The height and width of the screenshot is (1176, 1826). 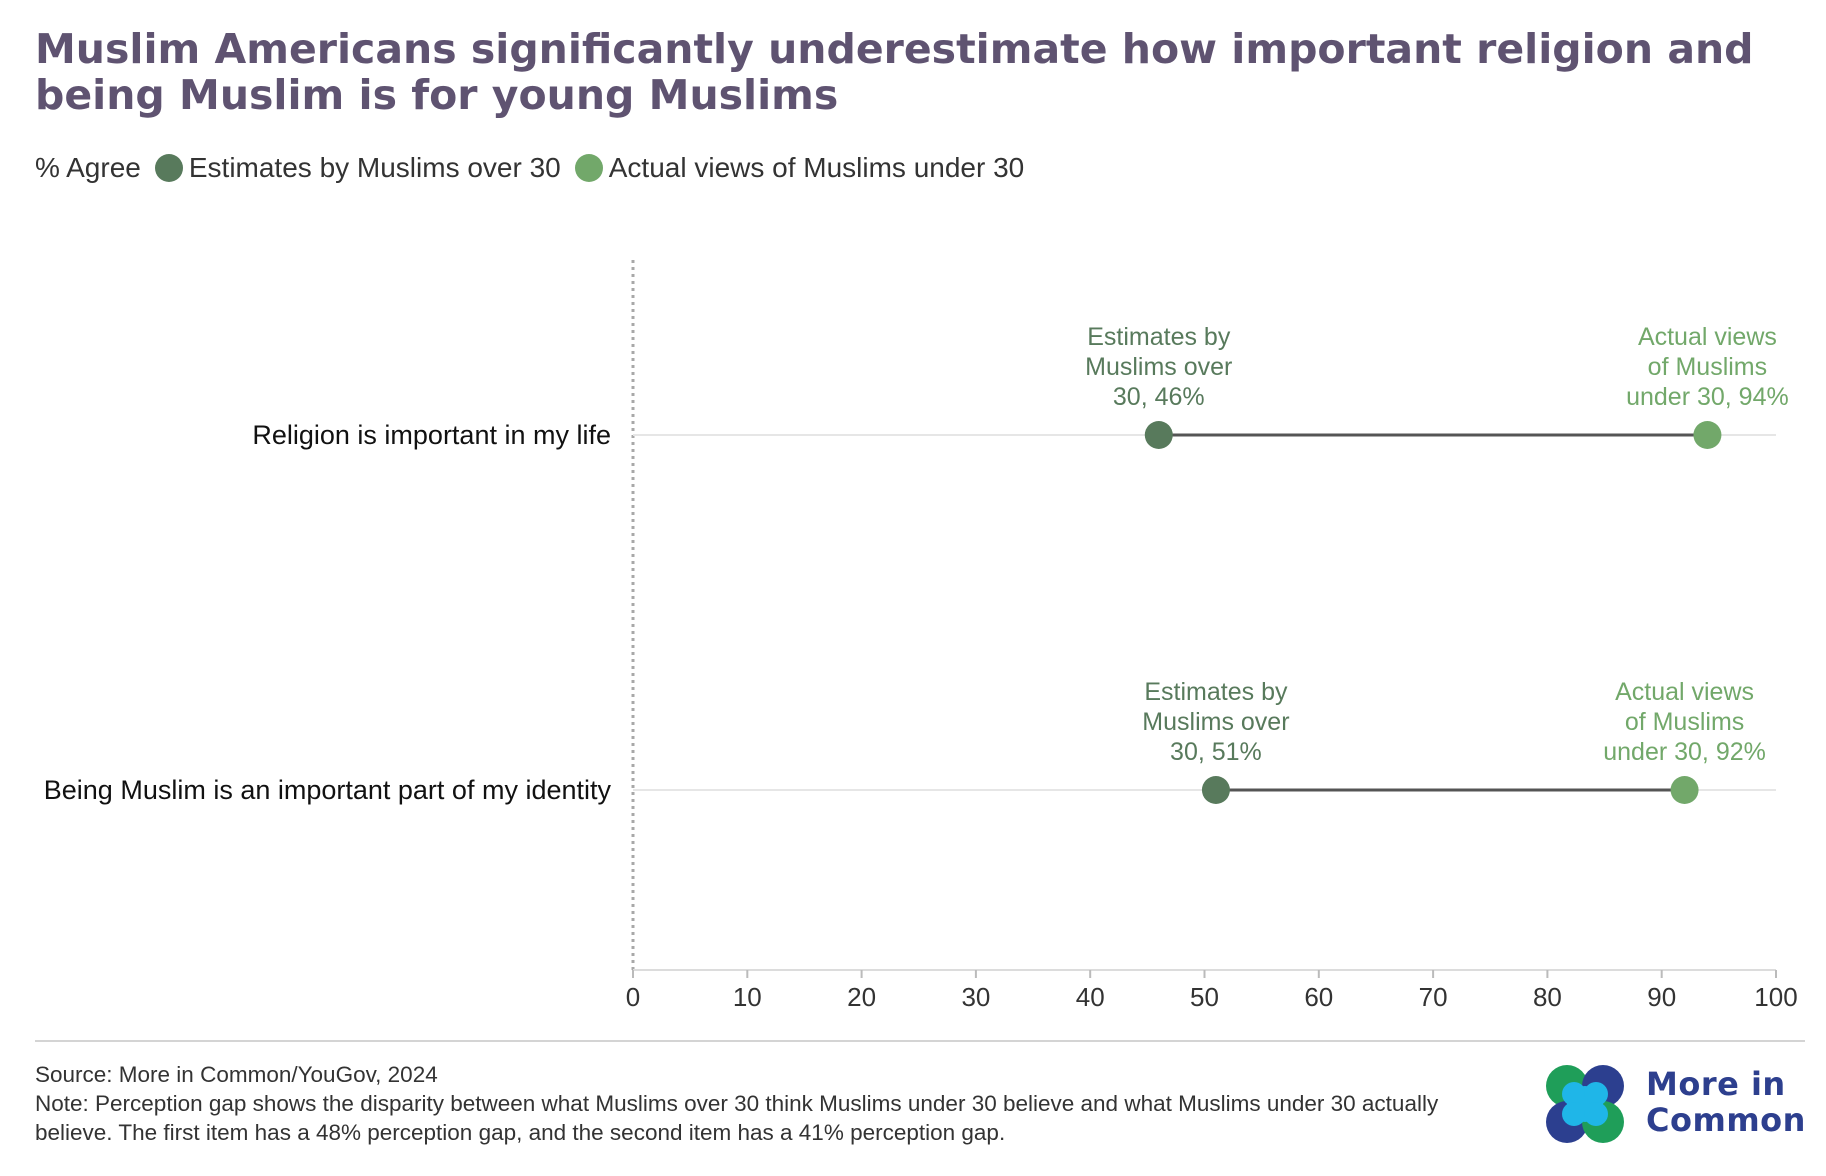 I want to click on data-label-estimate: Estimates by Muslims over 30, 51%, so click(x=1215, y=722).